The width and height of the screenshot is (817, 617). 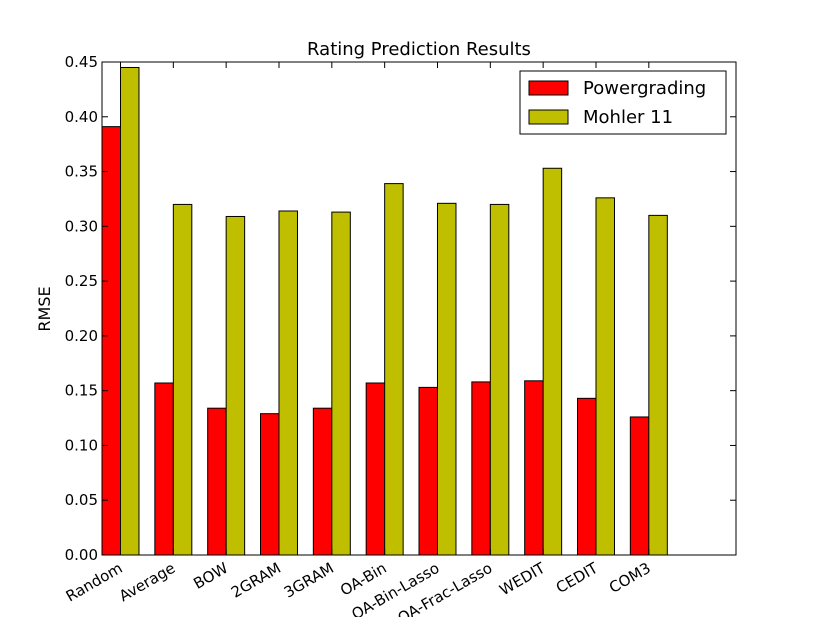 What do you see at coordinates (628, 117) in the screenshot?
I see `legend-label-mohler: Mohler 11` at bounding box center [628, 117].